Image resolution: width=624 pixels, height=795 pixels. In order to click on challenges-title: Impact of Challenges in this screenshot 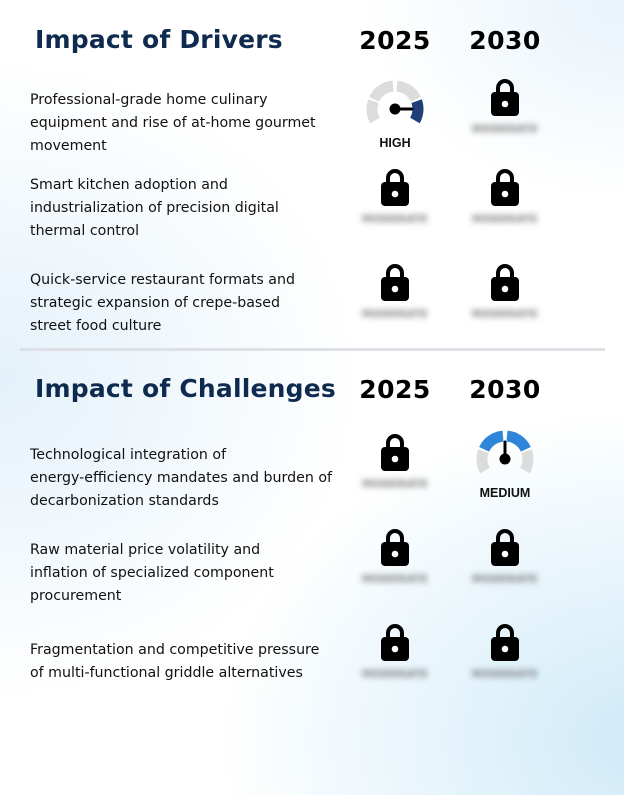, I will do `click(185, 388)`.